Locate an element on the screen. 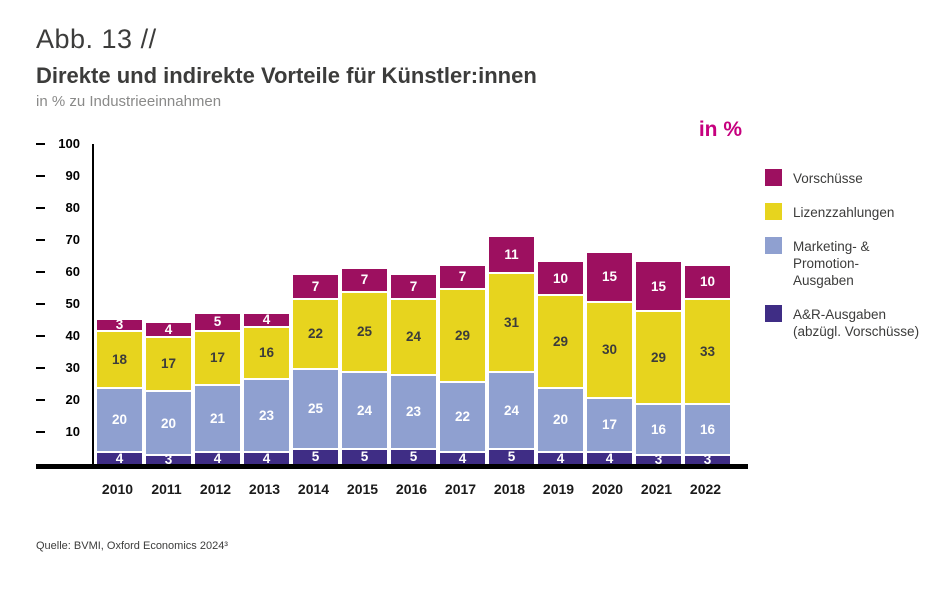 The image size is (945, 607). bar-segment: 31 is located at coordinates (511, 322).